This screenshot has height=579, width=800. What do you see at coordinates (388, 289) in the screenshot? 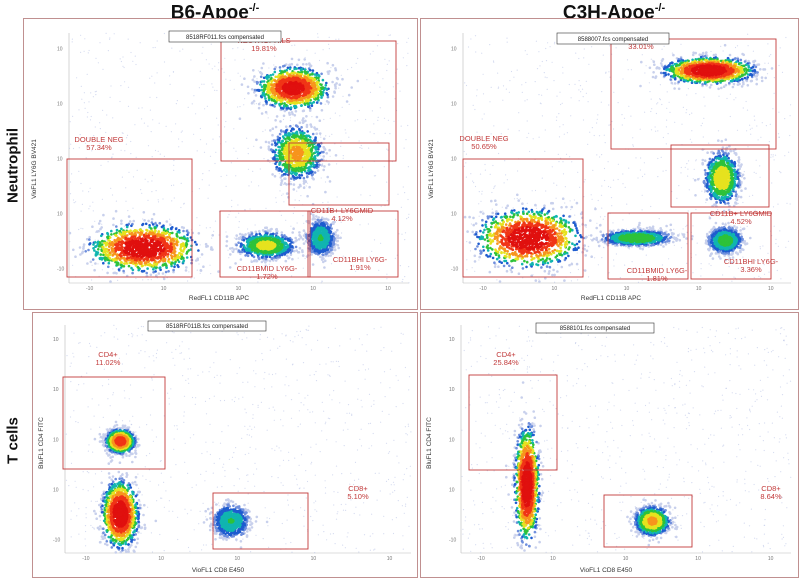
I see `x-tick-label: 10` at bounding box center [388, 289].